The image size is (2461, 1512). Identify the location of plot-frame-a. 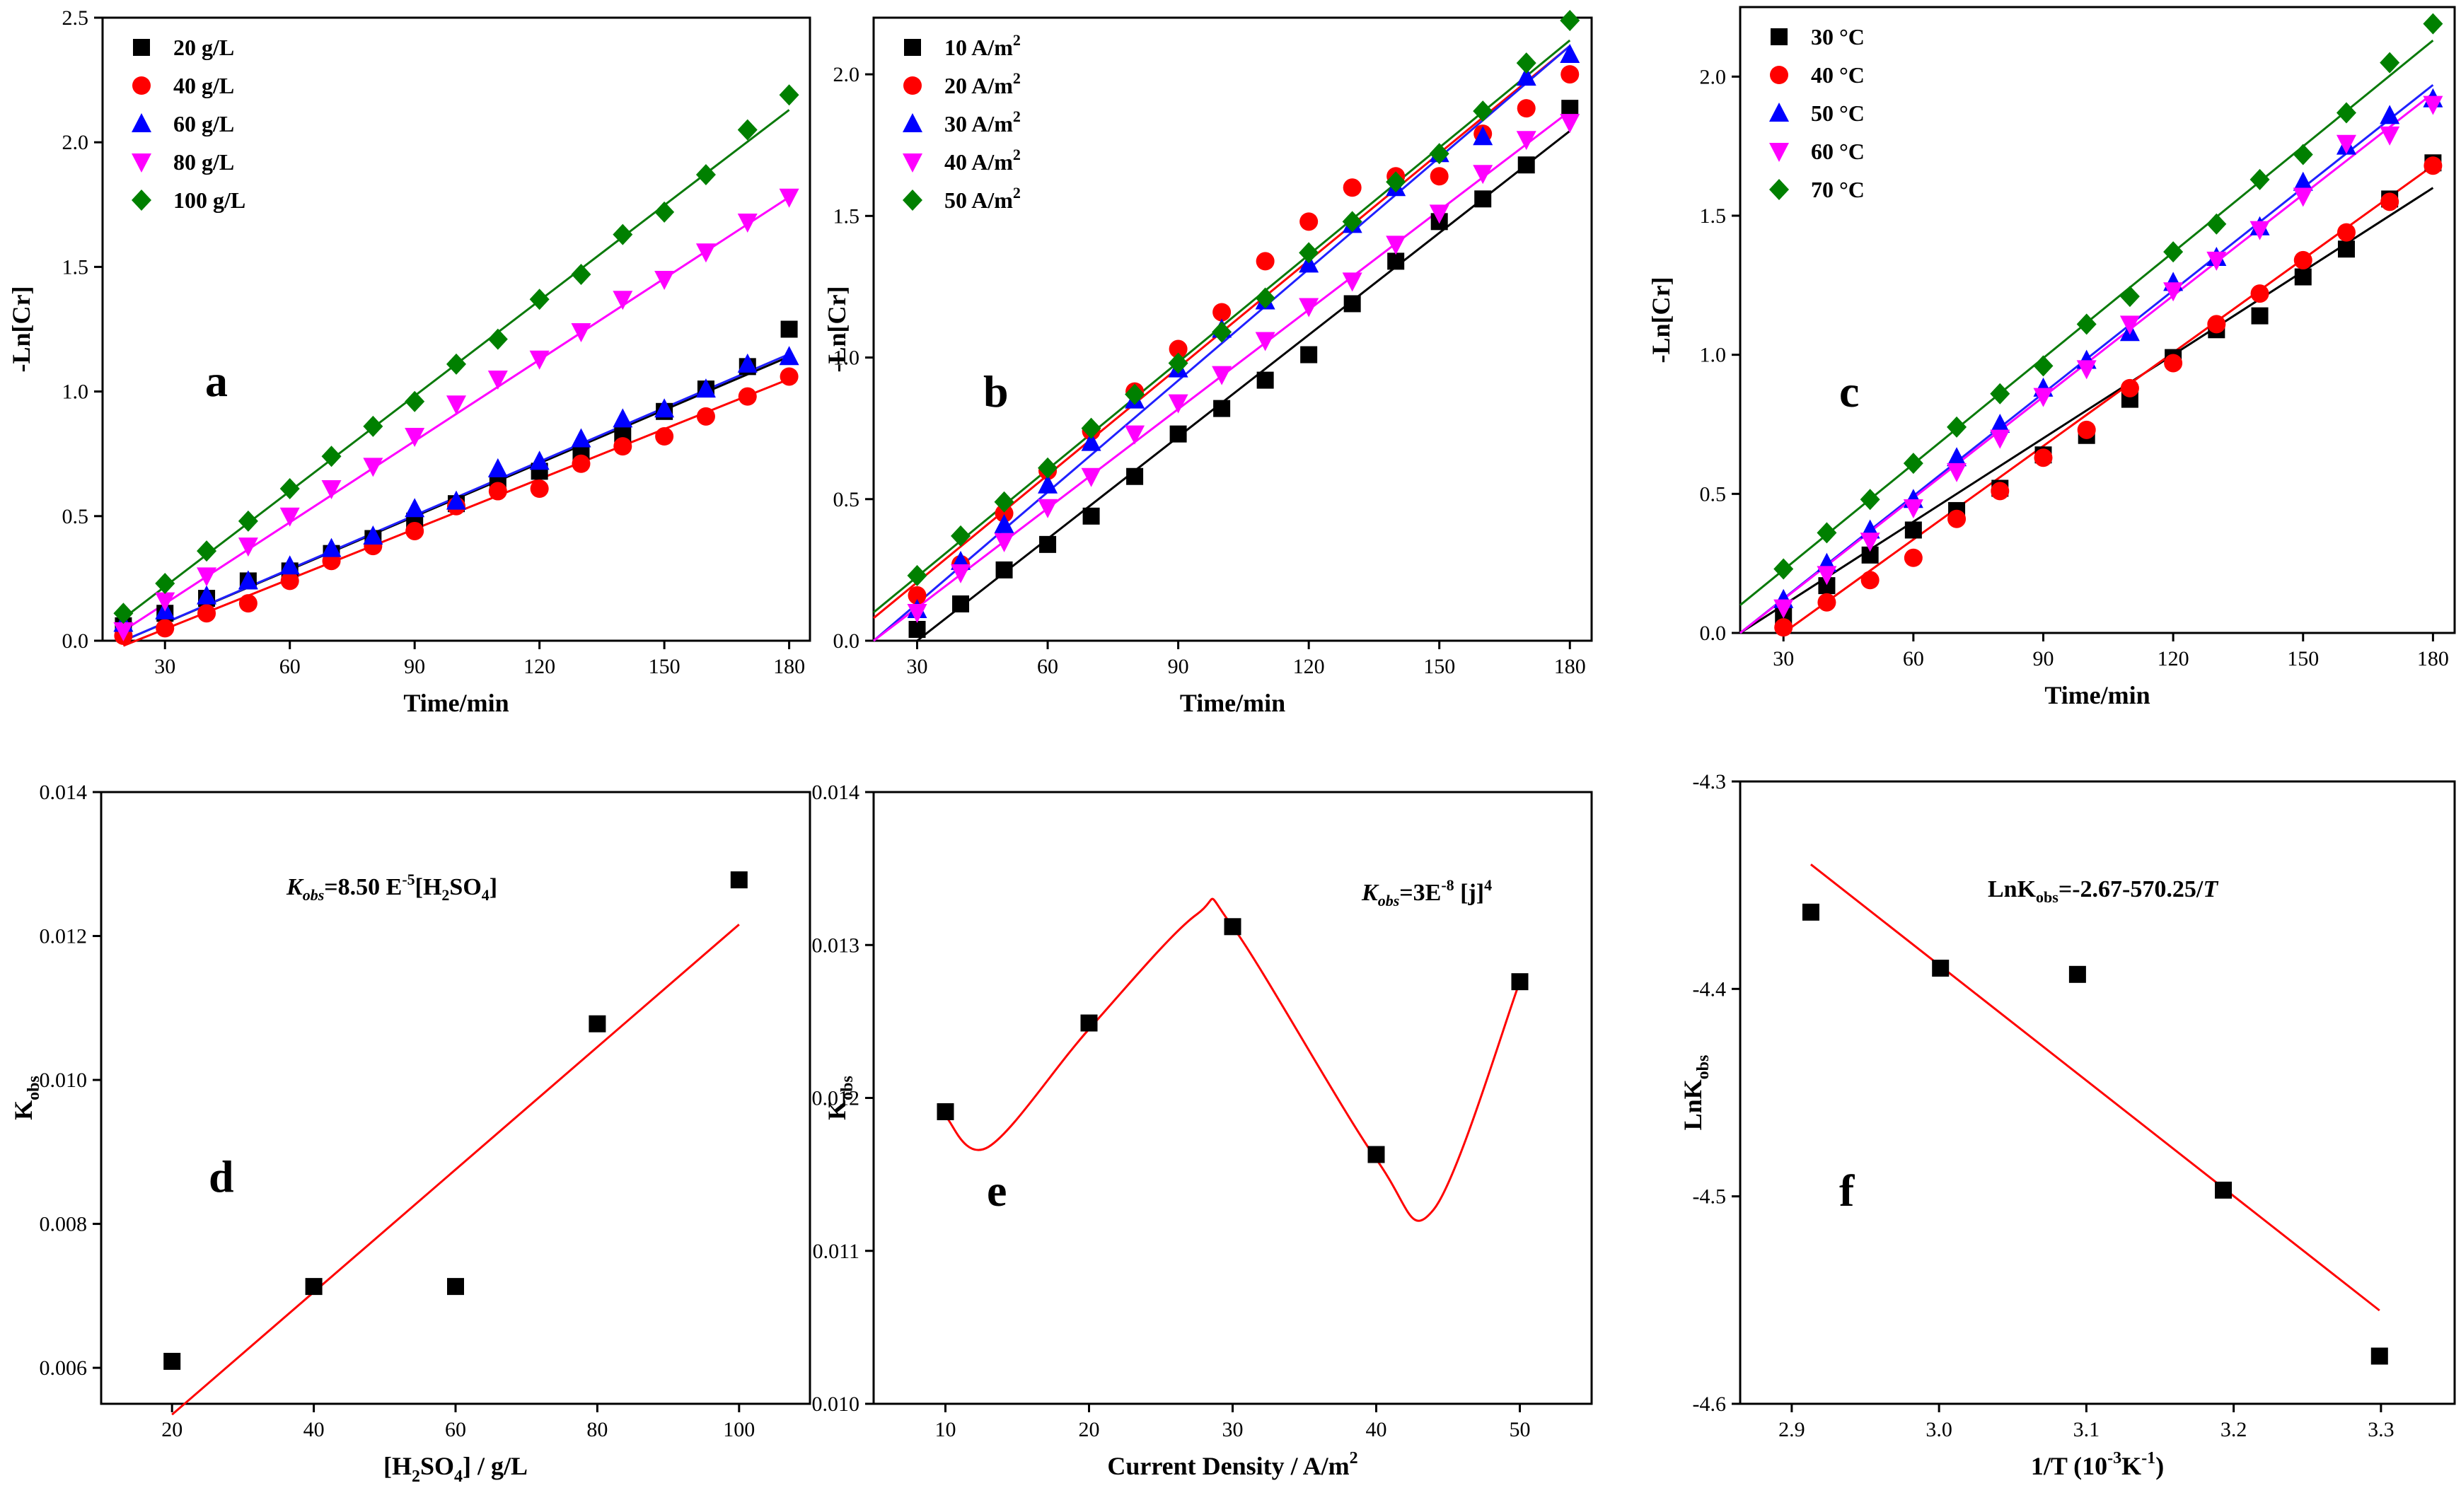
(456, 329).